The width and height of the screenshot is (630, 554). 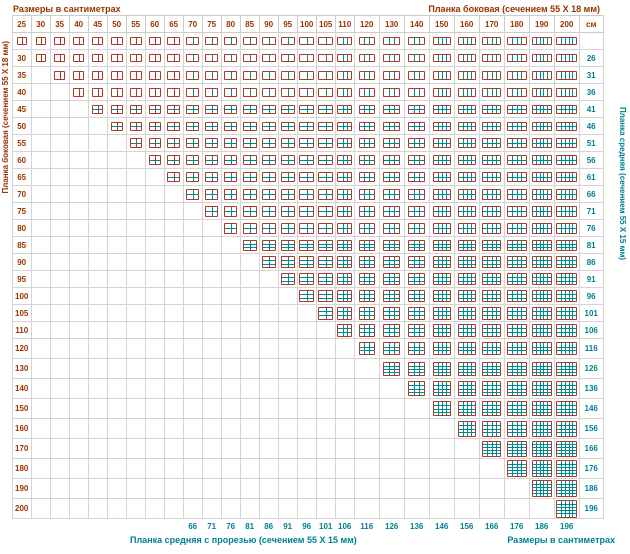 What do you see at coordinates (591, 468) in the screenshot?
I see `middle-plank-length: 176` at bounding box center [591, 468].